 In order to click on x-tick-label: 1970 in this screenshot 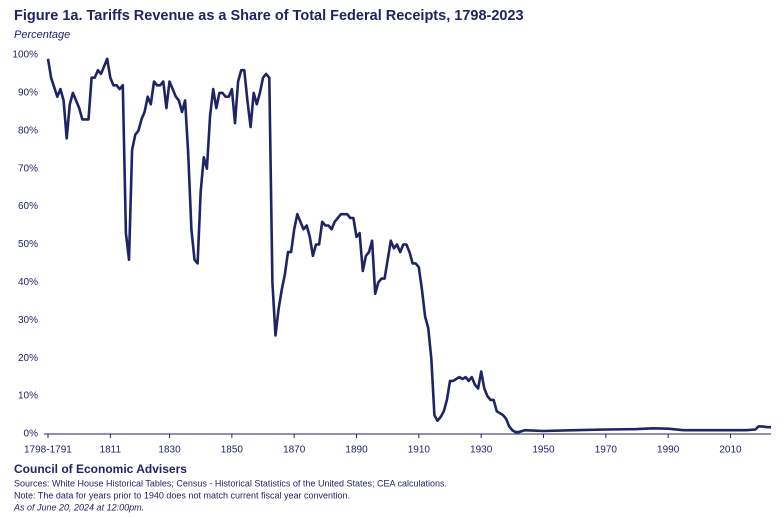, I will do `click(606, 450)`.